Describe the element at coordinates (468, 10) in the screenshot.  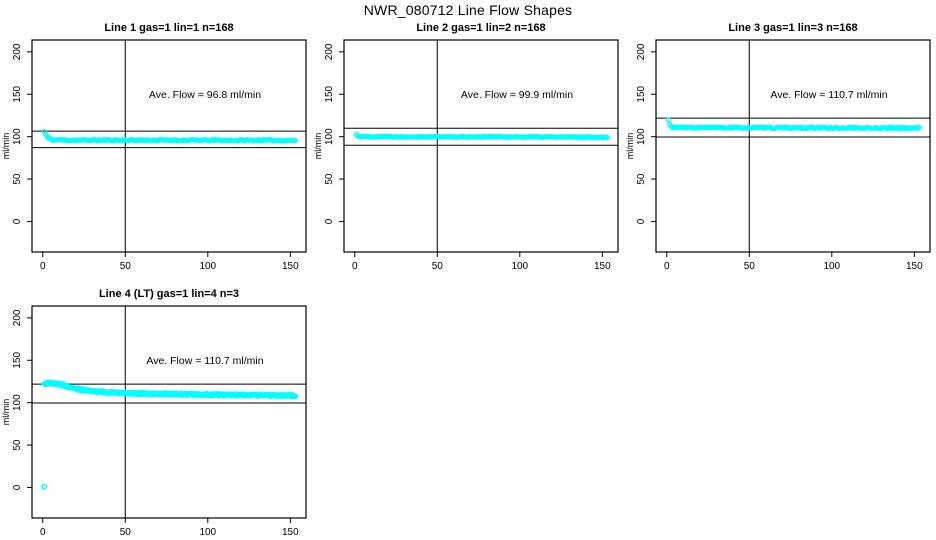
I see `page-title: NWR_080712 Line Flow Shapes` at that location.